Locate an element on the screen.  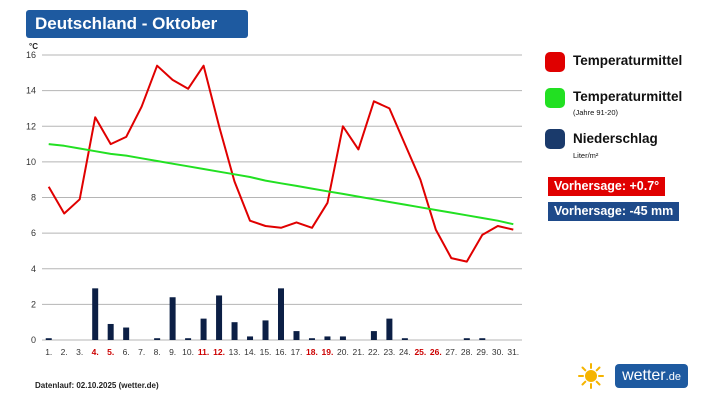
legend-label-climate: Temperaturmittel is located at coordinates (628, 96).